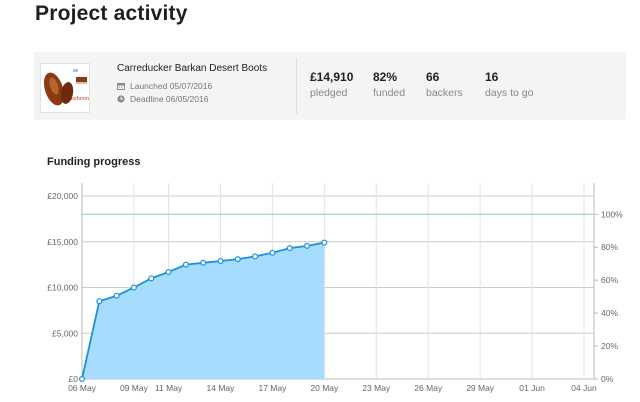 The image size is (640, 402). Describe the element at coordinates (584, 388) in the screenshot. I see `x-tick-label: 04 Jun` at that location.